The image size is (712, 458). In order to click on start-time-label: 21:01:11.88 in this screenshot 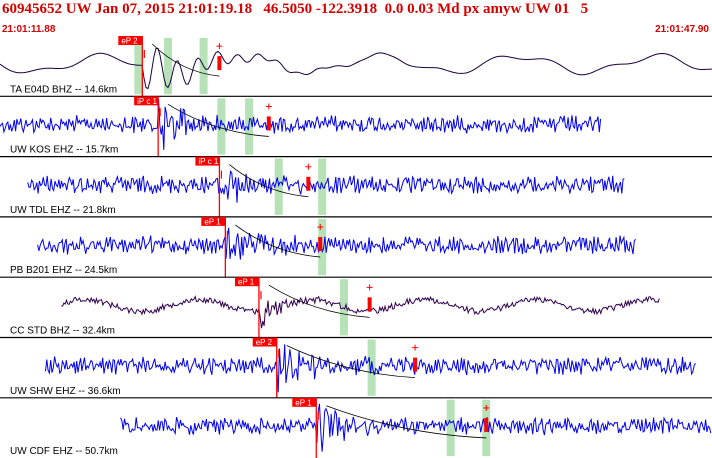, I will do `click(29, 29)`.